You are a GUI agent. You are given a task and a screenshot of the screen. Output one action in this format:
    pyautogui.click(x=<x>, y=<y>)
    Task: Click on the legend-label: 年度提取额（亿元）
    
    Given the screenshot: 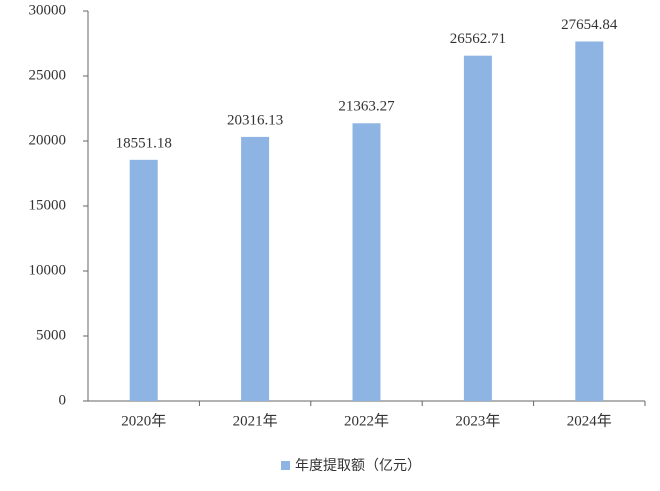 What is the action you would take?
    pyautogui.click(x=358, y=466)
    